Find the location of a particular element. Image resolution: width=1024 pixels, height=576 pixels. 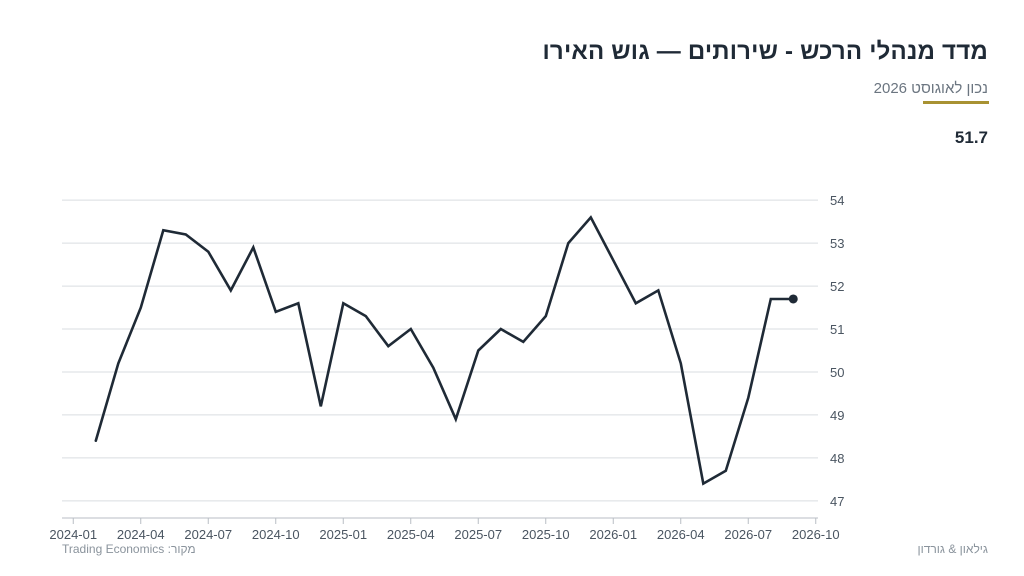

y-tick-label-54: 54 is located at coordinates (837, 200).